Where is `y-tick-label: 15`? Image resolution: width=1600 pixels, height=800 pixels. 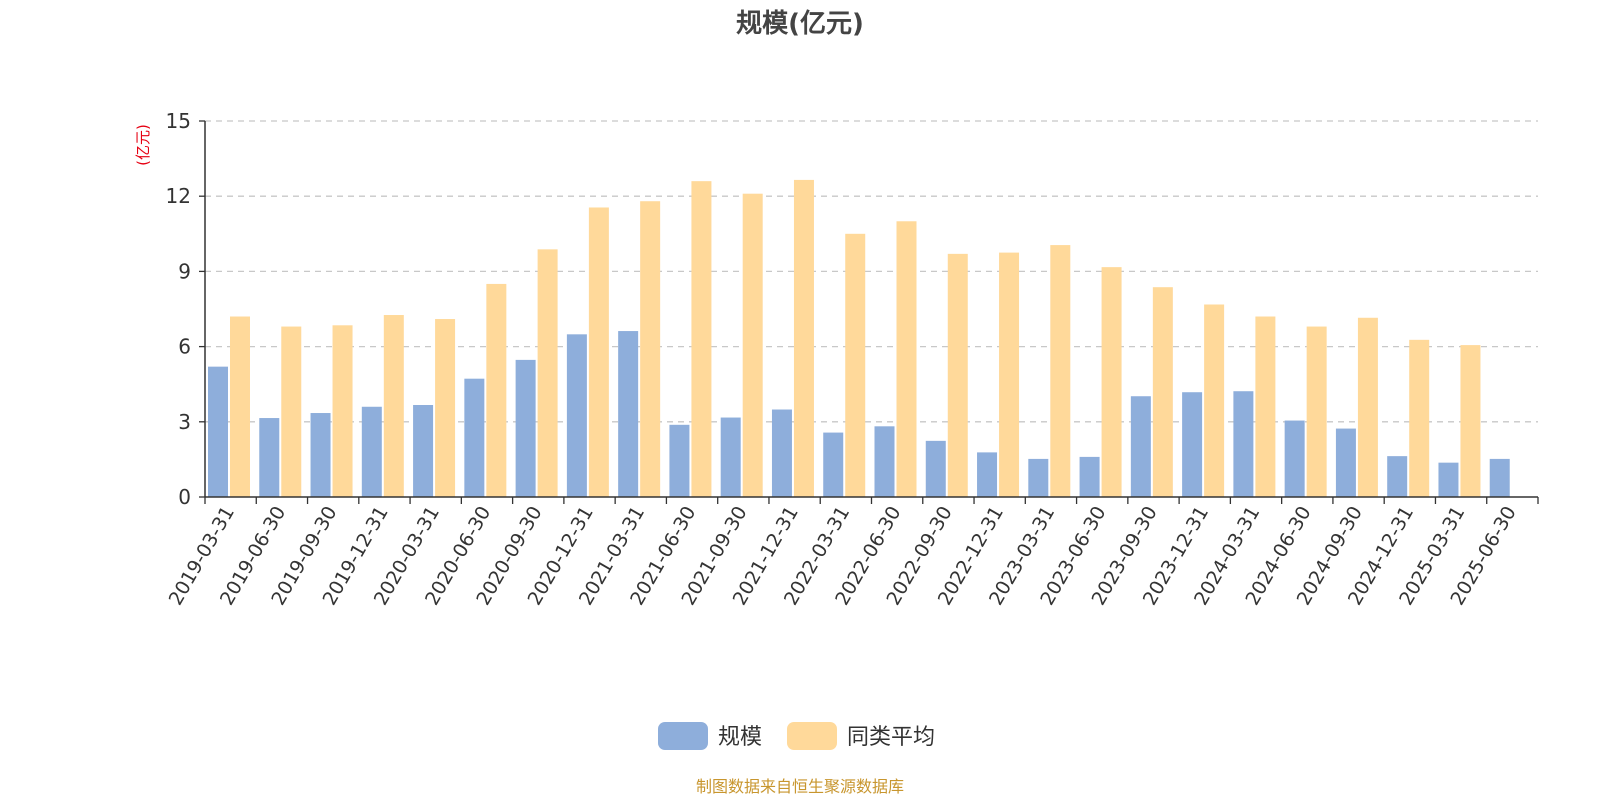 y-tick-label: 15 is located at coordinates (178, 121).